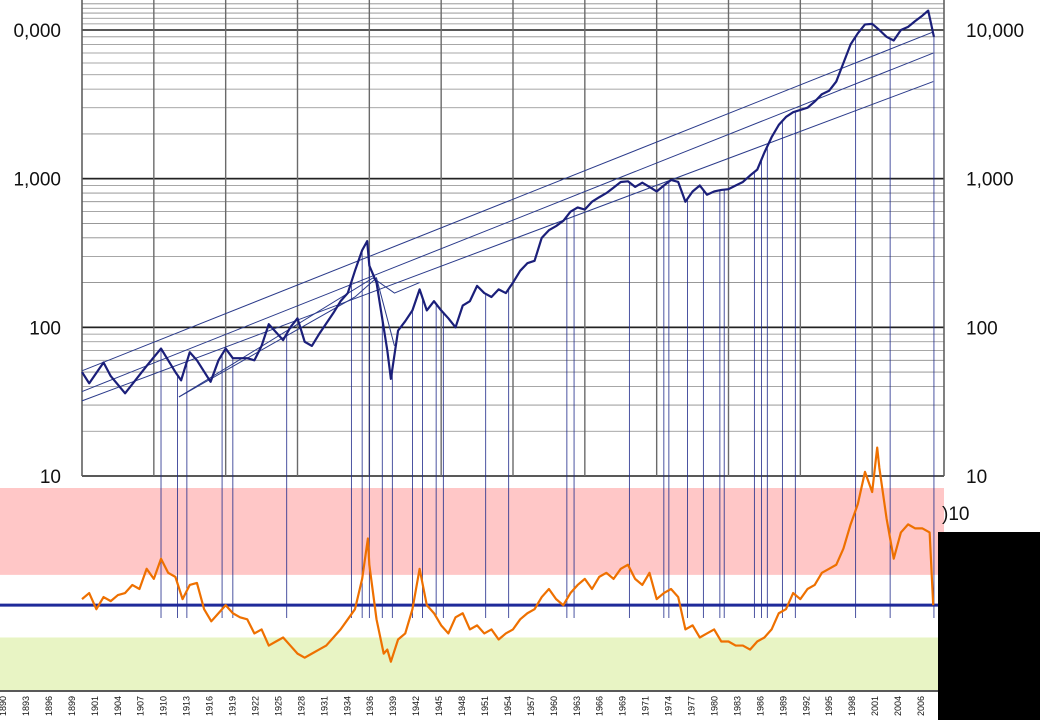 The width and height of the screenshot is (1040, 720). Describe the element at coordinates (37, 180) in the screenshot. I see `y-tick-label-left: 1,000` at that location.